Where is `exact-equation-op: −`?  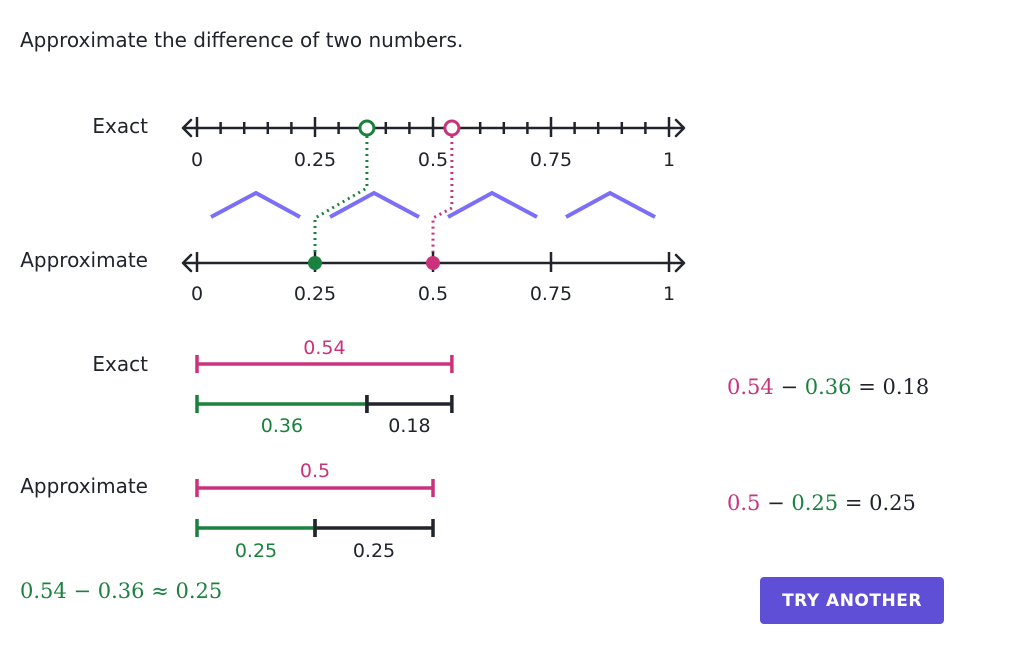 exact-equation-op: − is located at coordinates (789, 387).